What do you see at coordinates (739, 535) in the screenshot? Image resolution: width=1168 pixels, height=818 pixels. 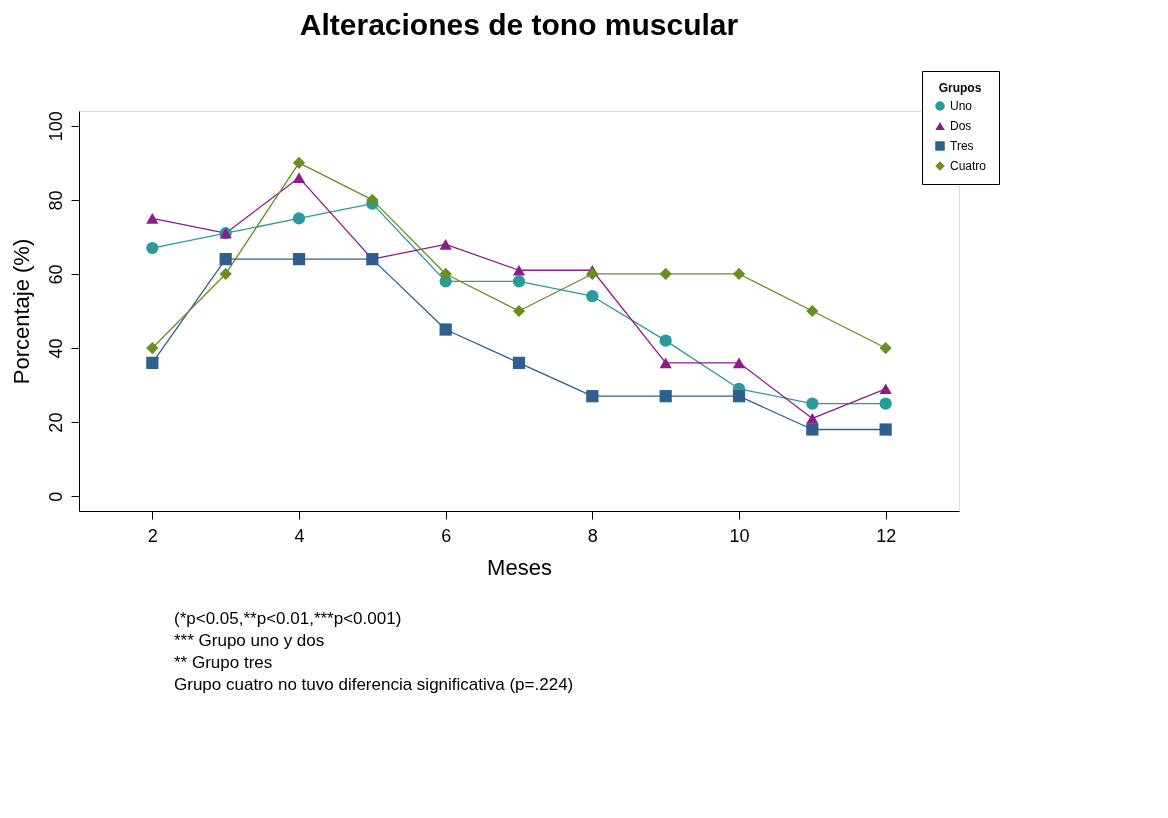 I see `x-tick-label: 10` at bounding box center [739, 535].